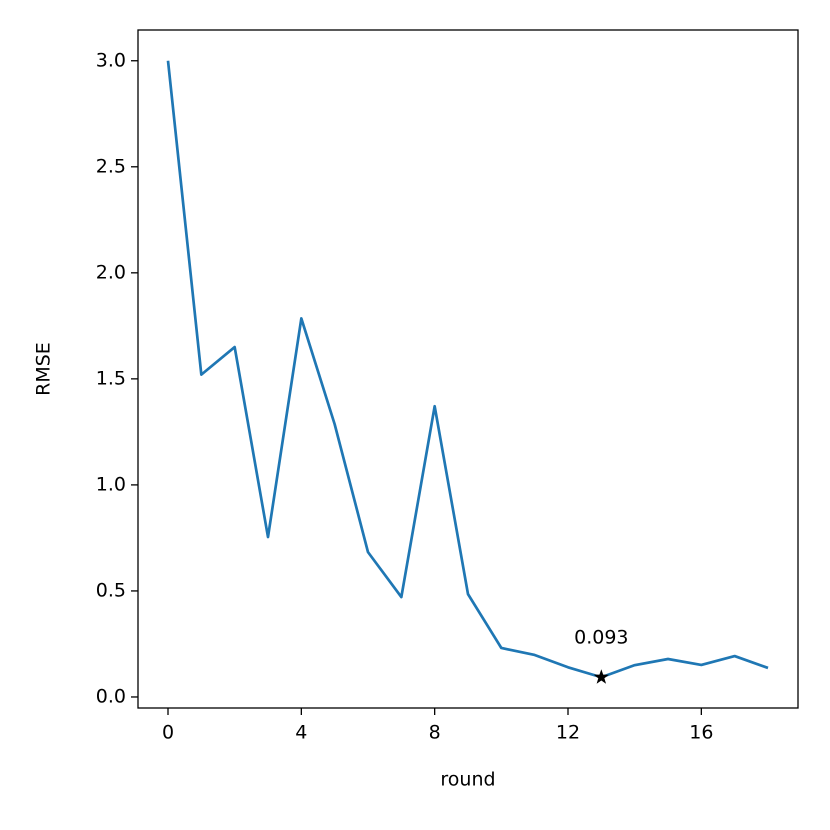 Image resolution: width=830 pixels, height=830 pixels. I want to click on annotation-box, so click(601, 637).